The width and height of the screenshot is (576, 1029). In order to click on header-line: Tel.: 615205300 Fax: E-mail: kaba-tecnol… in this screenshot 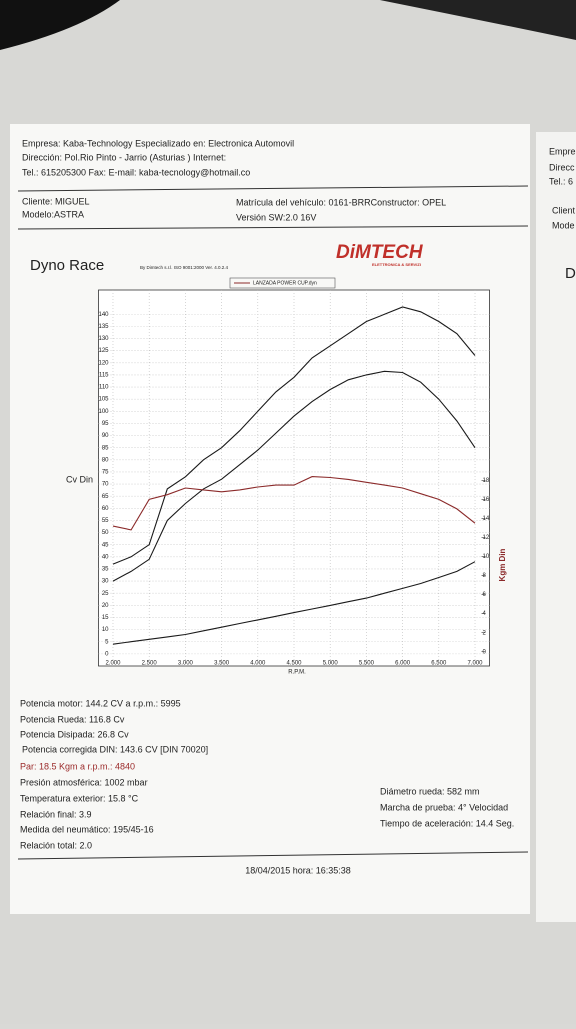, I will do `click(136, 172)`.